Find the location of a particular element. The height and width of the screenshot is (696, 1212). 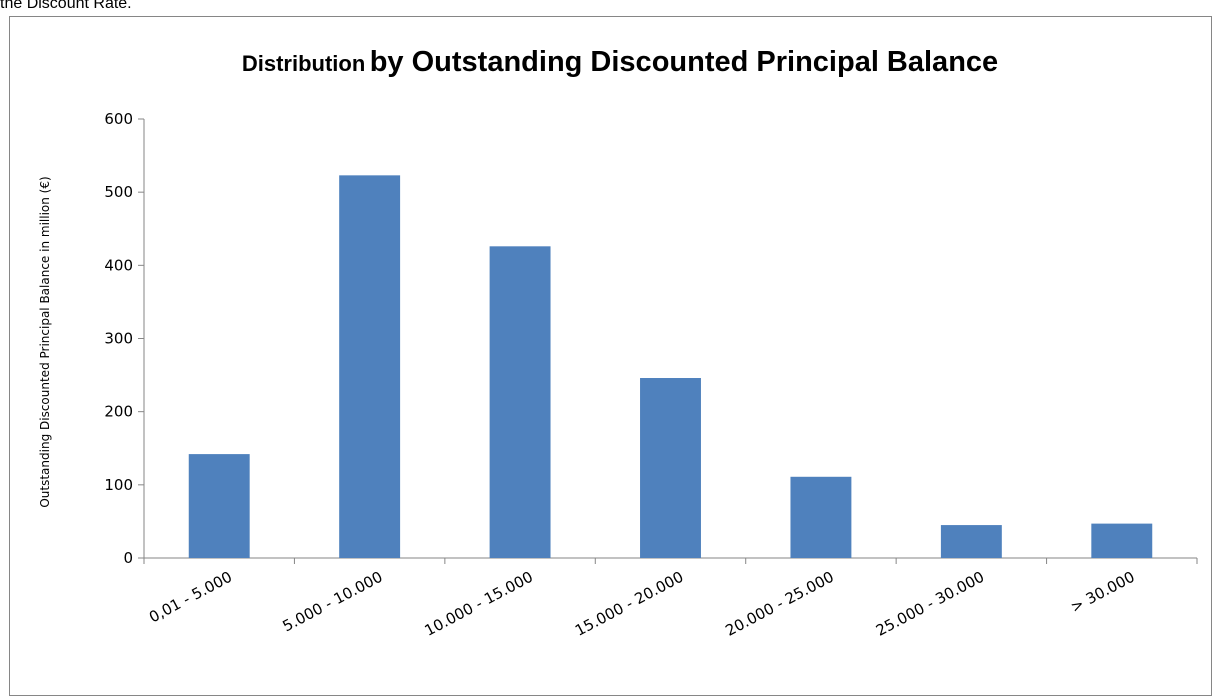

y-tick-label: 100 is located at coordinates (118, 485).